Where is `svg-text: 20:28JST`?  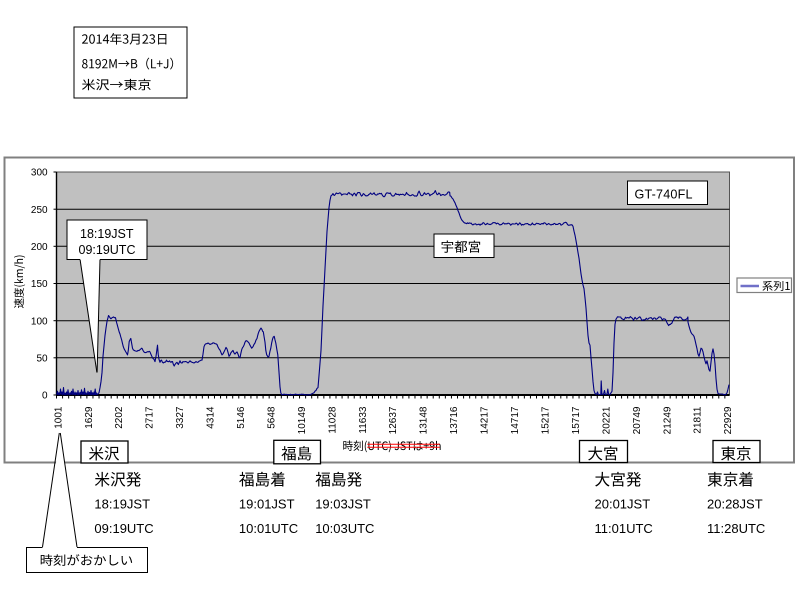 svg-text: 20:28JST is located at coordinates (735, 504).